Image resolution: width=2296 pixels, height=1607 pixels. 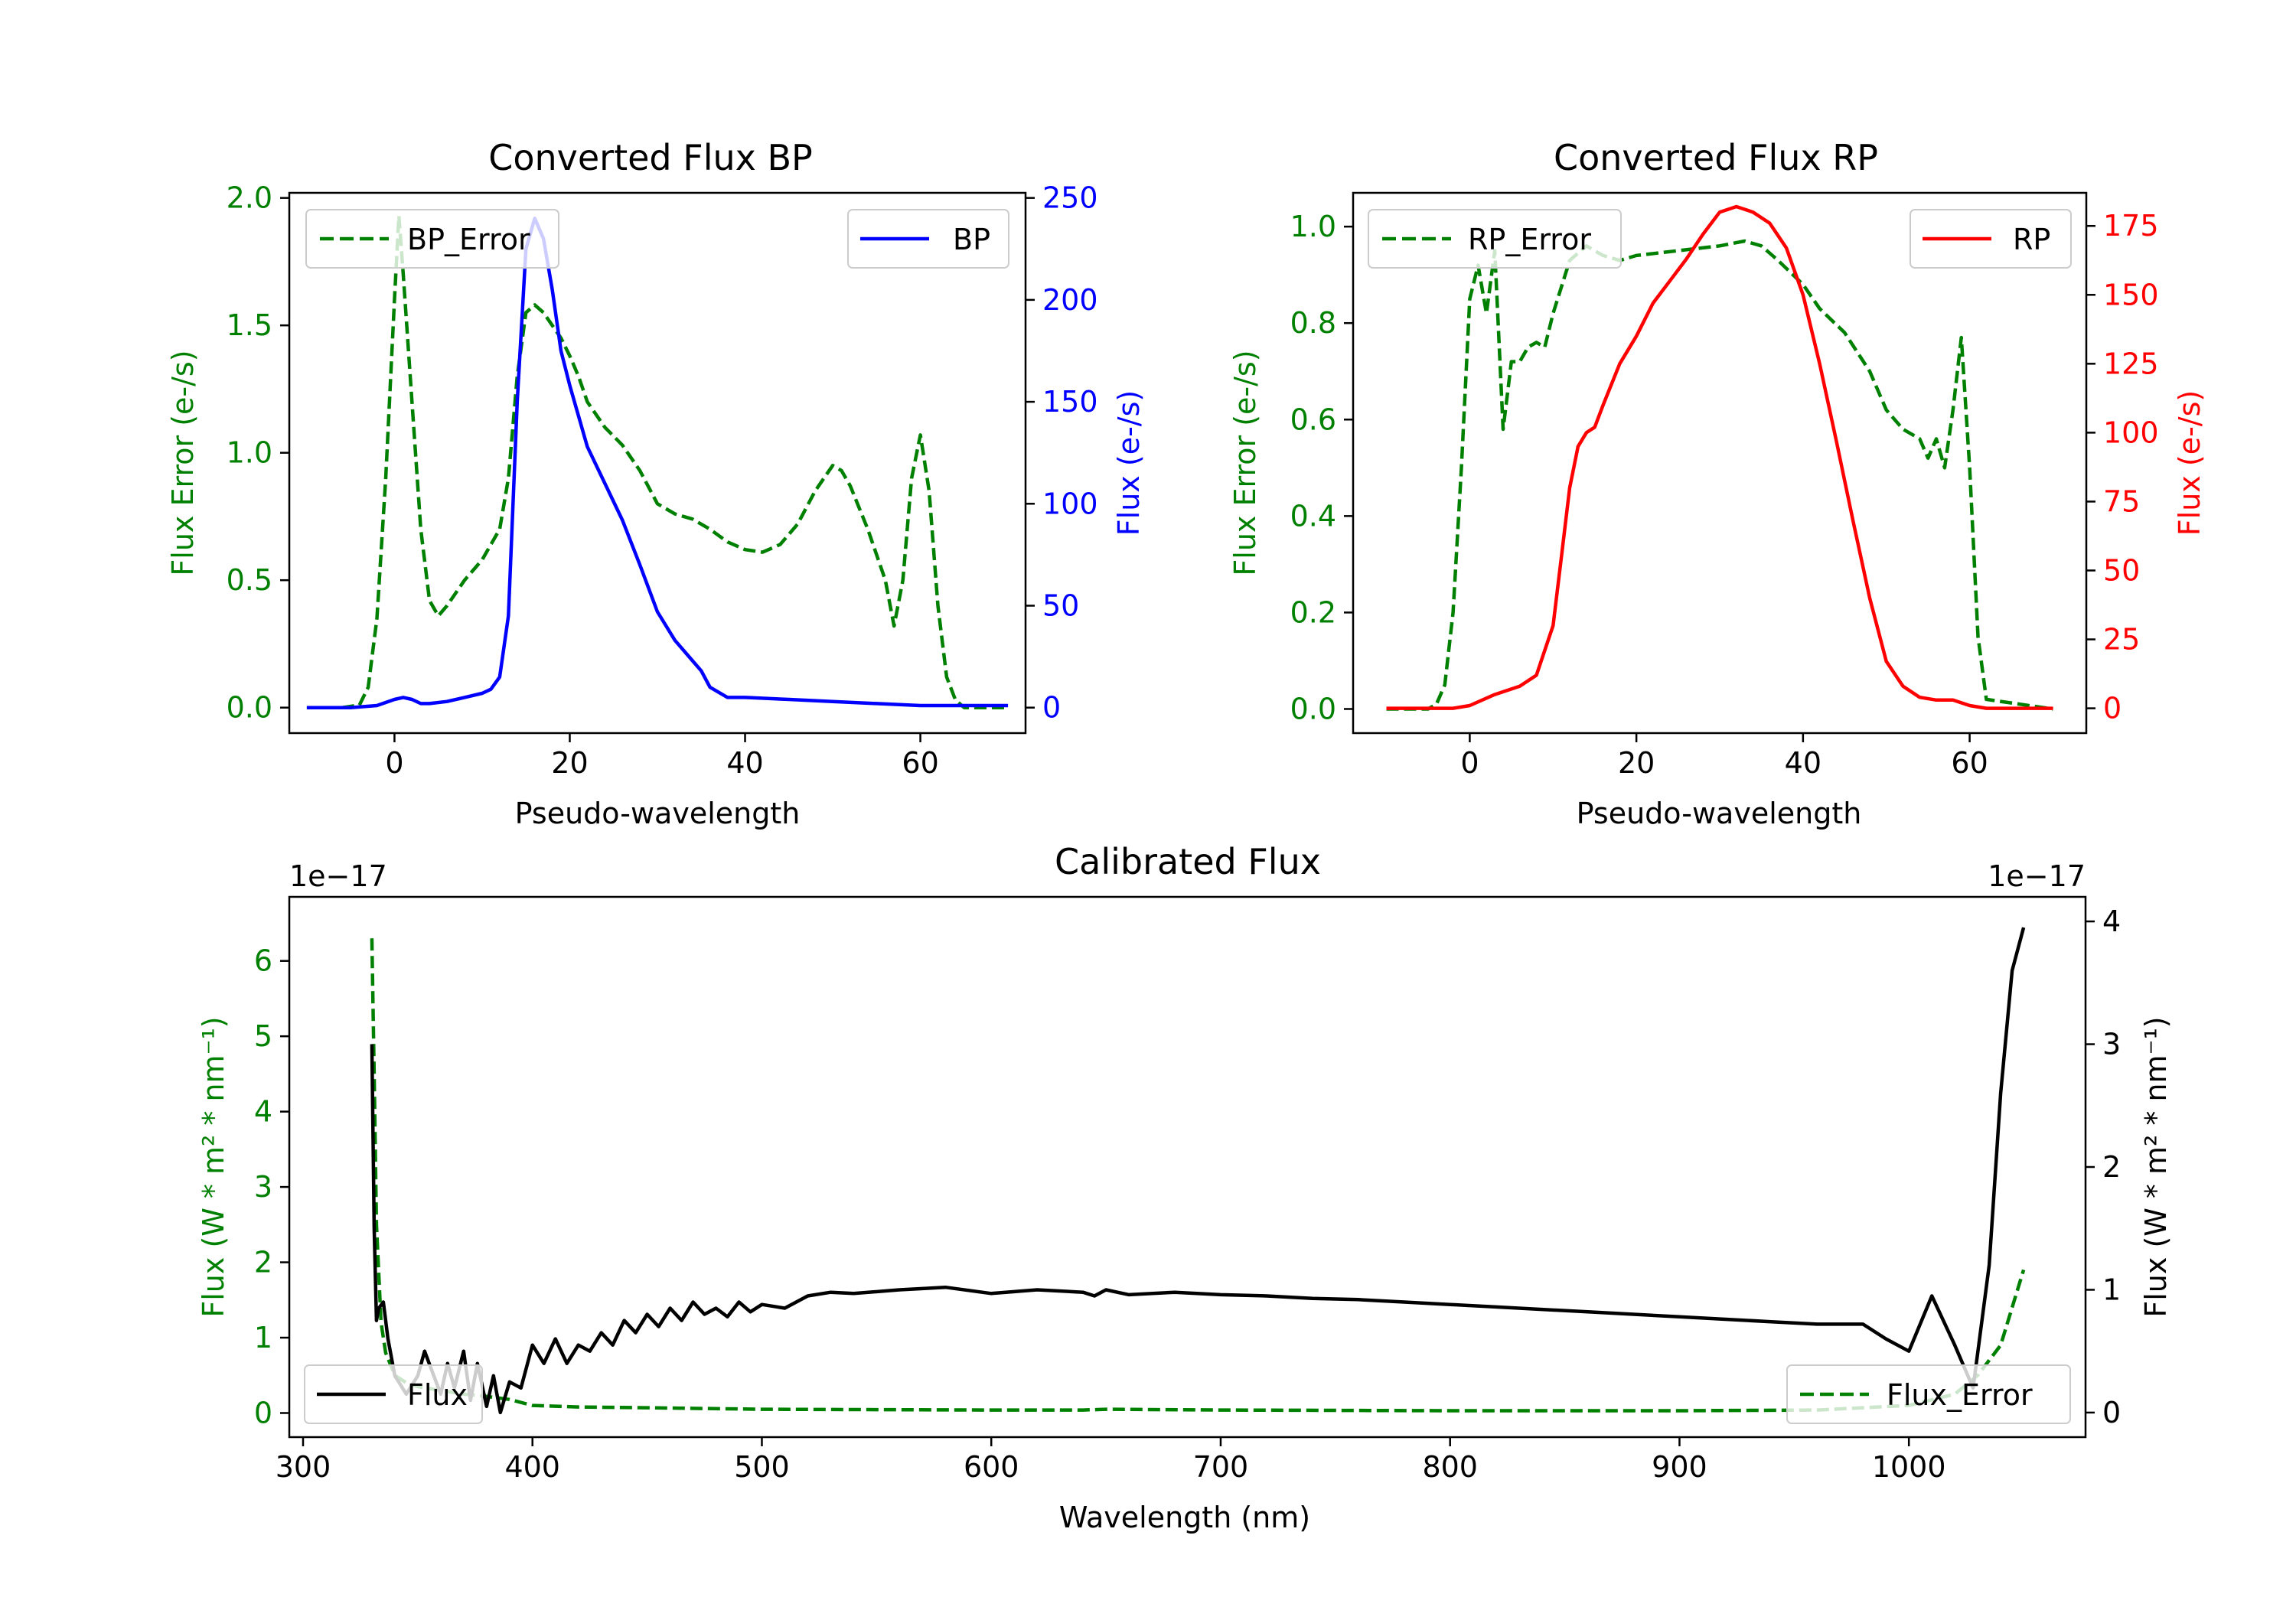 What do you see at coordinates (650, 157) in the screenshot?
I see `chart-title: Converted Flux BP` at bounding box center [650, 157].